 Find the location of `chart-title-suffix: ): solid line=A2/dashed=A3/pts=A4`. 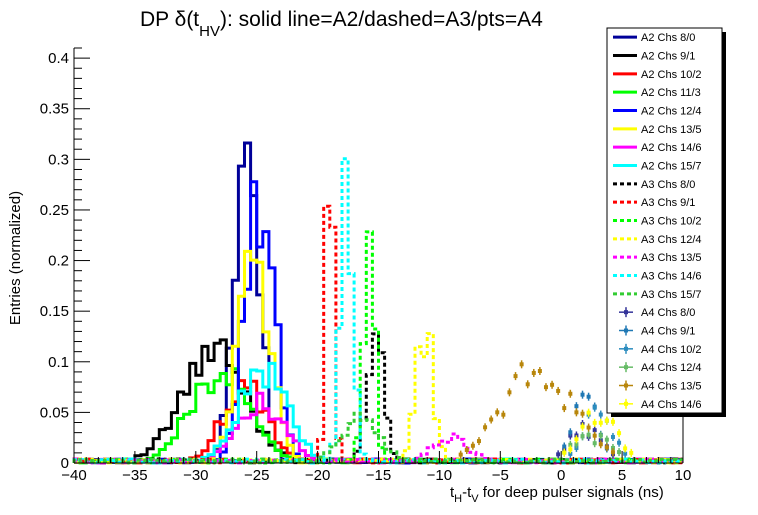

chart-title-suffix: ): solid line=A2/dashed=A3/pts=A4 is located at coordinates (381, 19).